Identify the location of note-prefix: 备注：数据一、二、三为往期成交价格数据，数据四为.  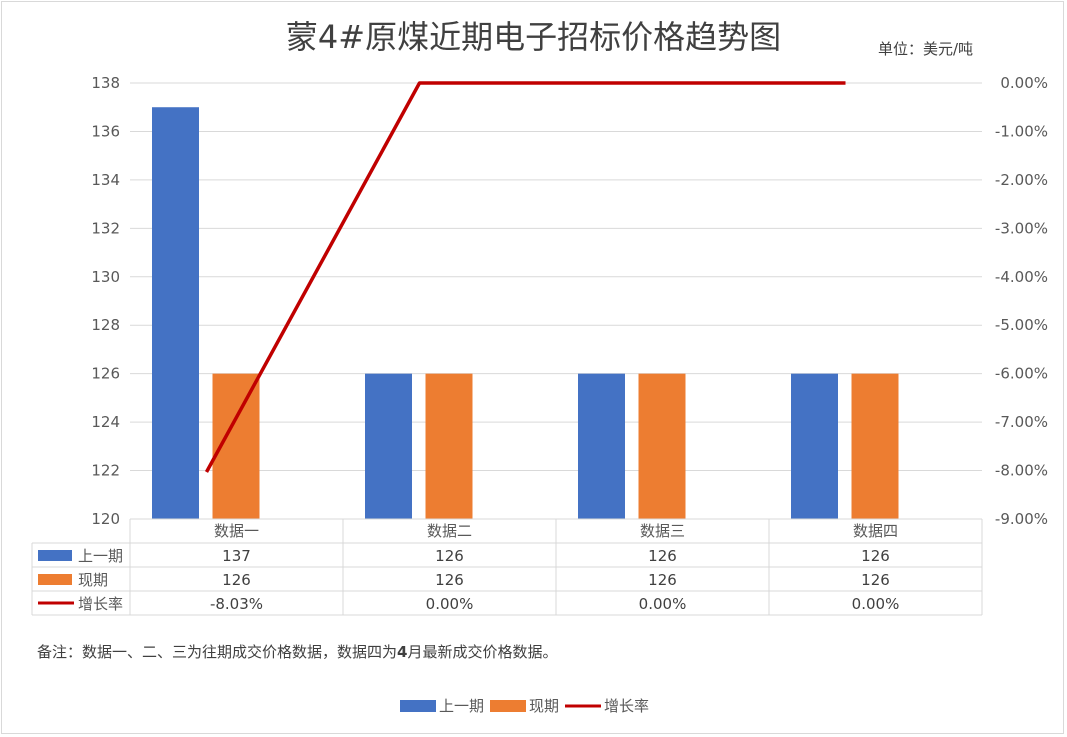
(217, 652).